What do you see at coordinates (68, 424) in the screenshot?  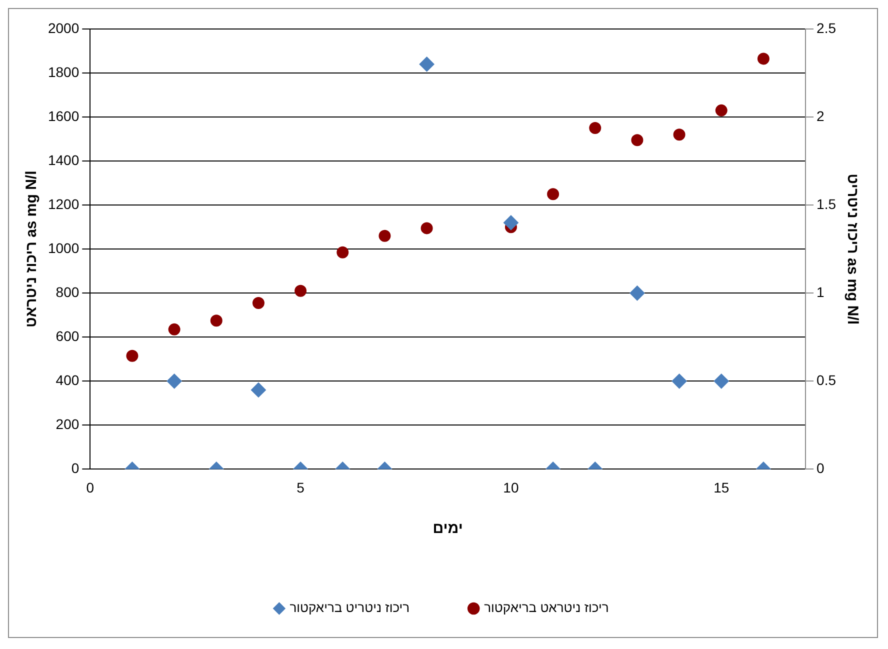 I see `y-tick-label: 200` at bounding box center [68, 424].